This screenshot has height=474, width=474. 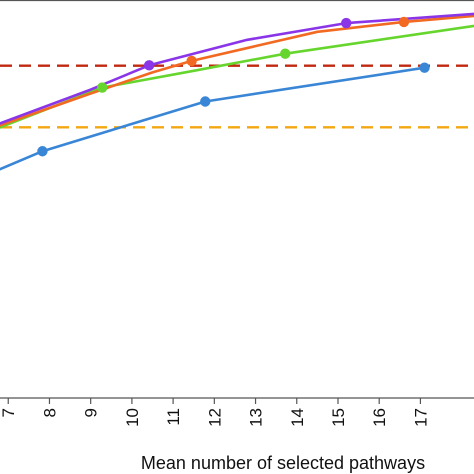 I want to click on x-tick-label: 11, so click(x=173, y=417).